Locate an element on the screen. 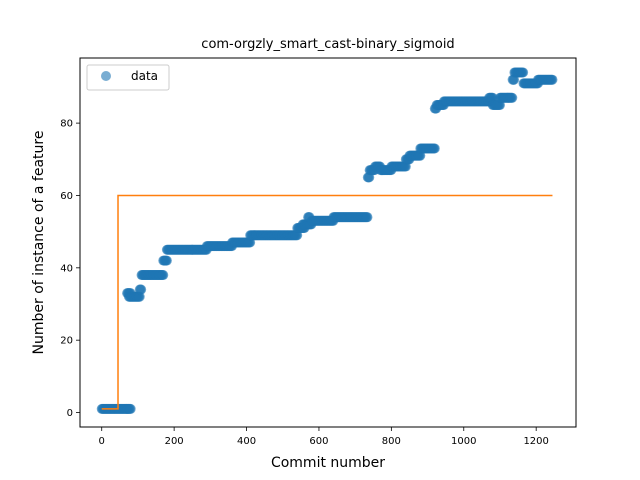  legend-entry-data: data is located at coordinates (144, 76).